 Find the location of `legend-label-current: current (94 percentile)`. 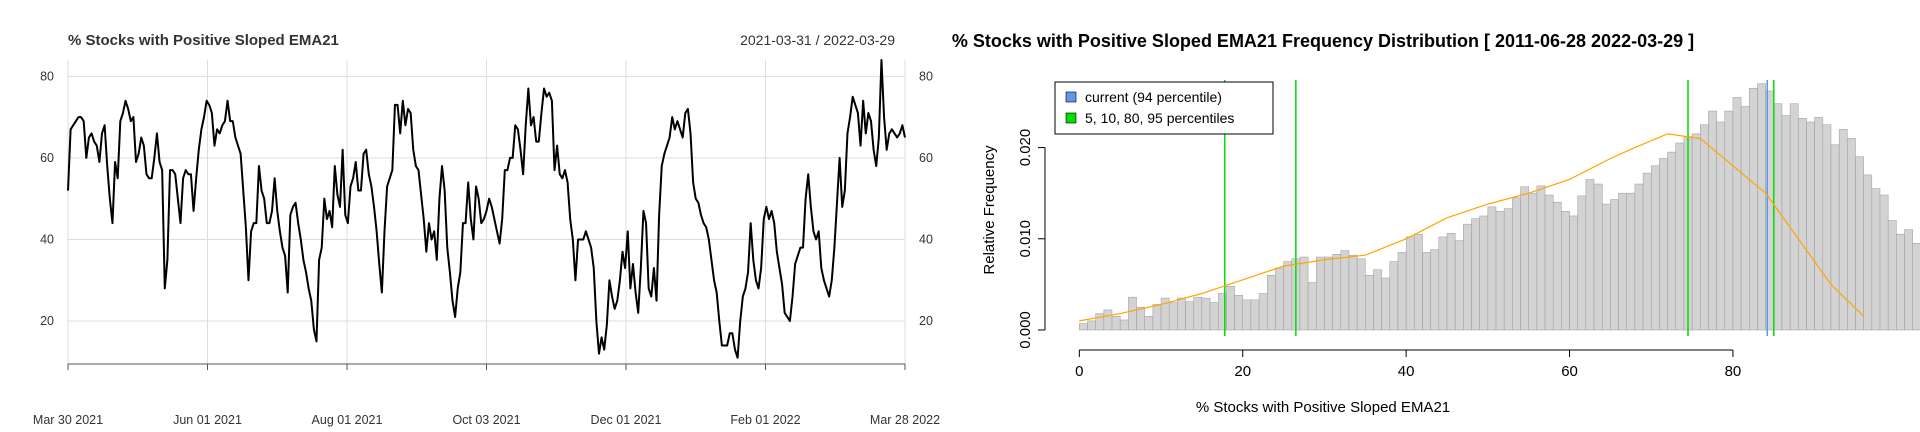

legend-label-current: current (94 percentile) is located at coordinates (1153, 97).